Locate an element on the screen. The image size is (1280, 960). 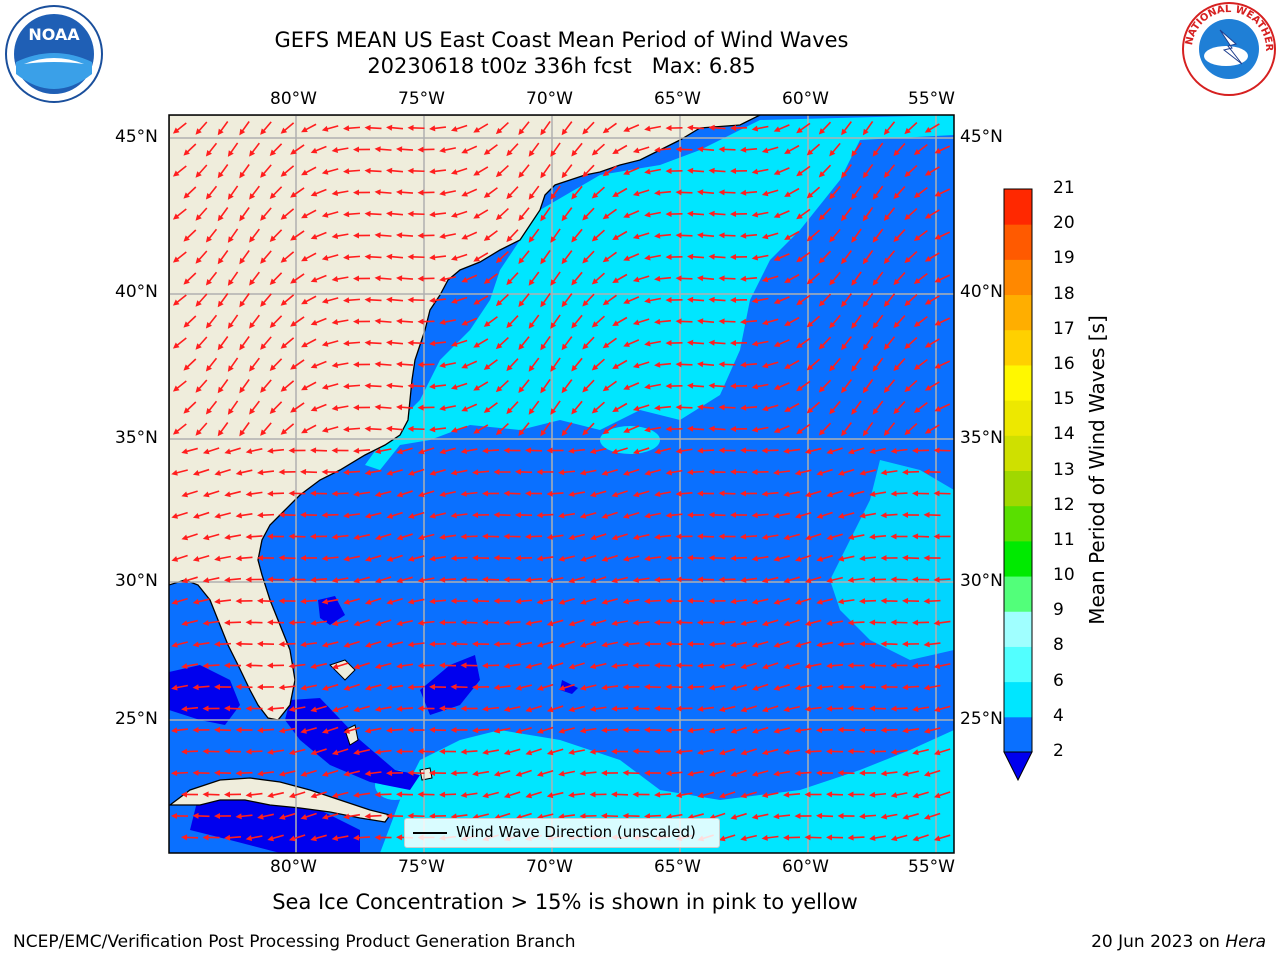
colorbar-tick-label: 12 is located at coordinates (1064, 504).